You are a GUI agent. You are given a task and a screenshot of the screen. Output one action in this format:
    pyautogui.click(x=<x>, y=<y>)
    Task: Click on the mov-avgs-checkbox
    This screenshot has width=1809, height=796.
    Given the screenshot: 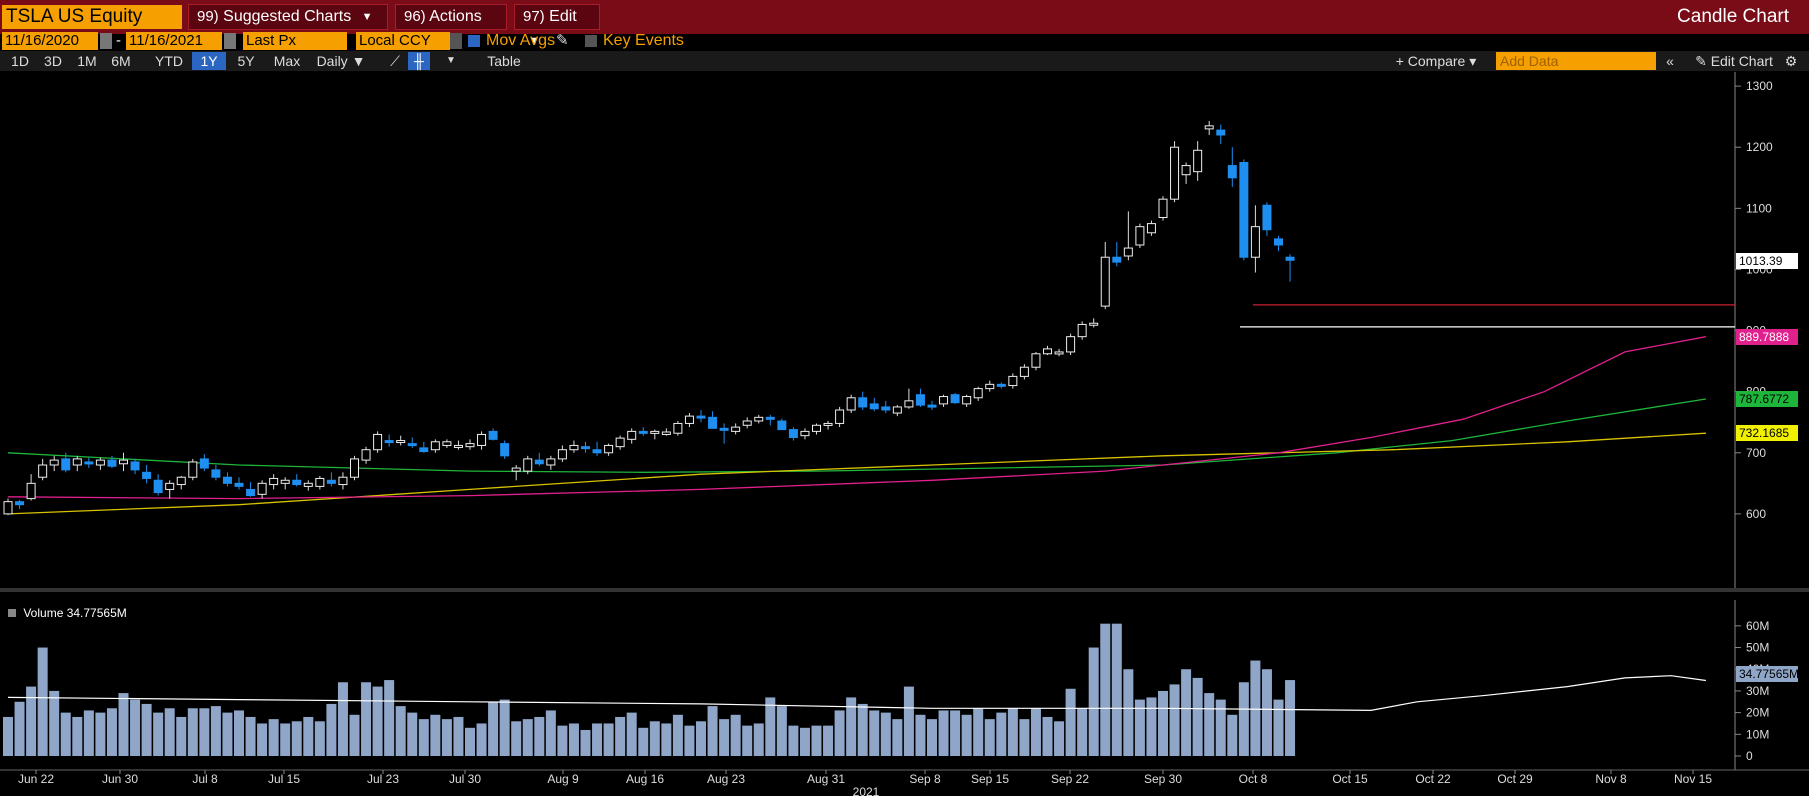 What is the action you would take?
    pyautogui.click(x=474, y=41)
    